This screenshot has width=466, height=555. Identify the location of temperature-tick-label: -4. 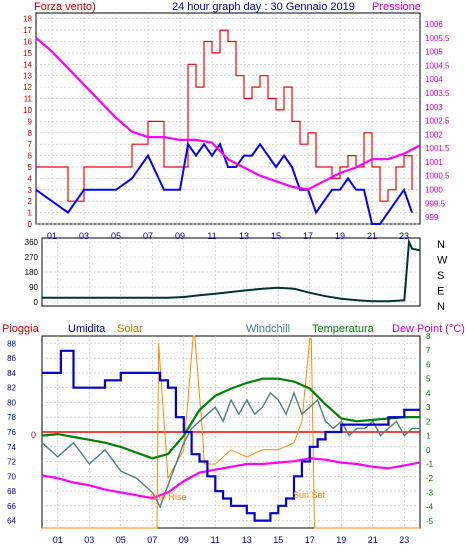
(430, 507).